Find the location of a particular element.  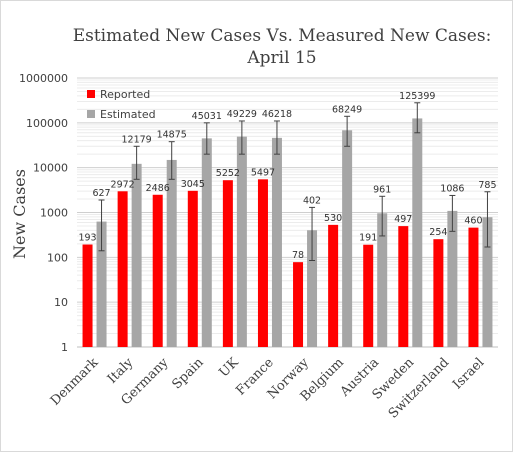

y-tick-label: 1000 is located at coordinates (54, 213).